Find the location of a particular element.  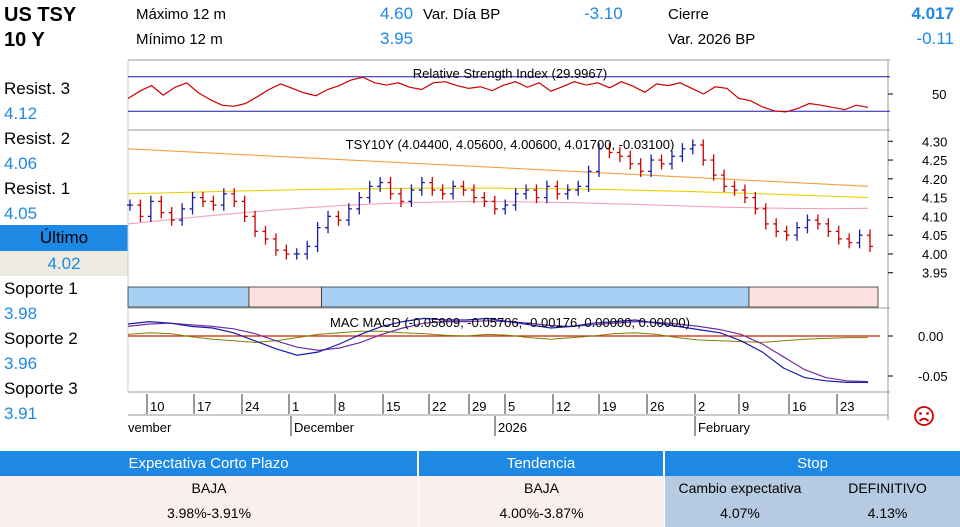

rsi-title: Relative Strength Index (29.9967) is located at coordinates (510, 73).